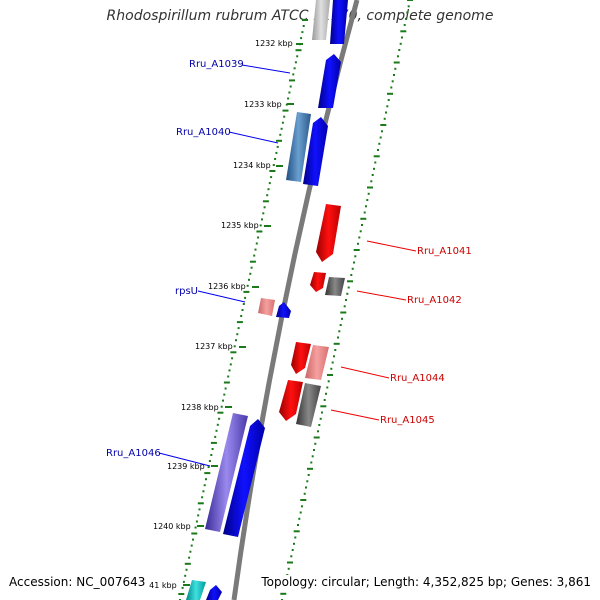  Describe the element at coordinates (317, 362) in the screenshot. I see `cds-reverse-box` at that location.